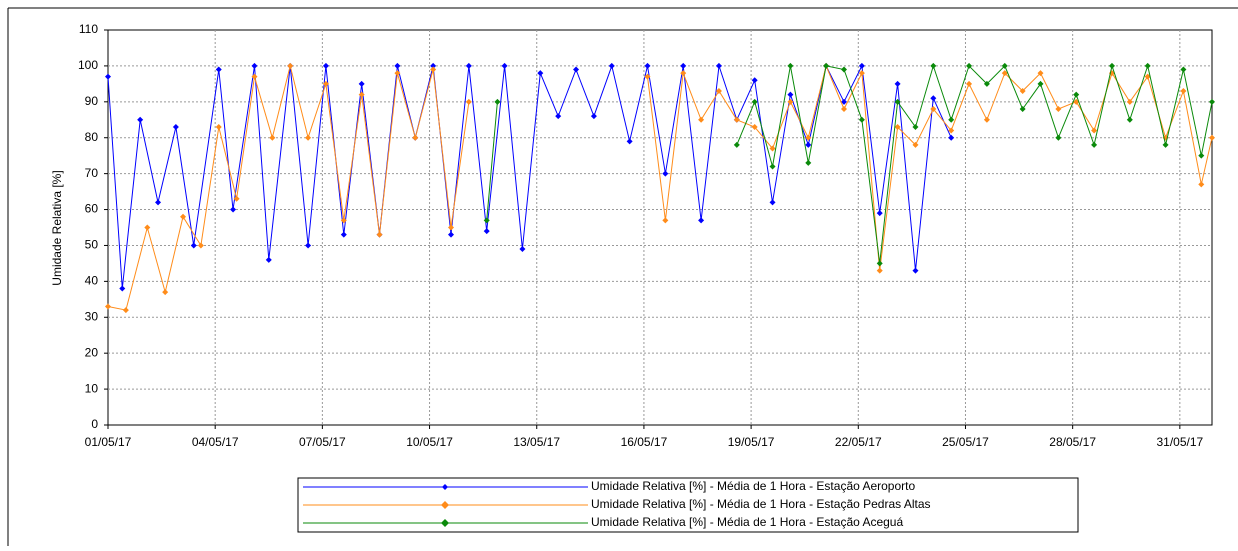 The height and width of the screenshot is (551, 1238). I want to click on x-tick-label: 25/05/17, so click(965, 442).